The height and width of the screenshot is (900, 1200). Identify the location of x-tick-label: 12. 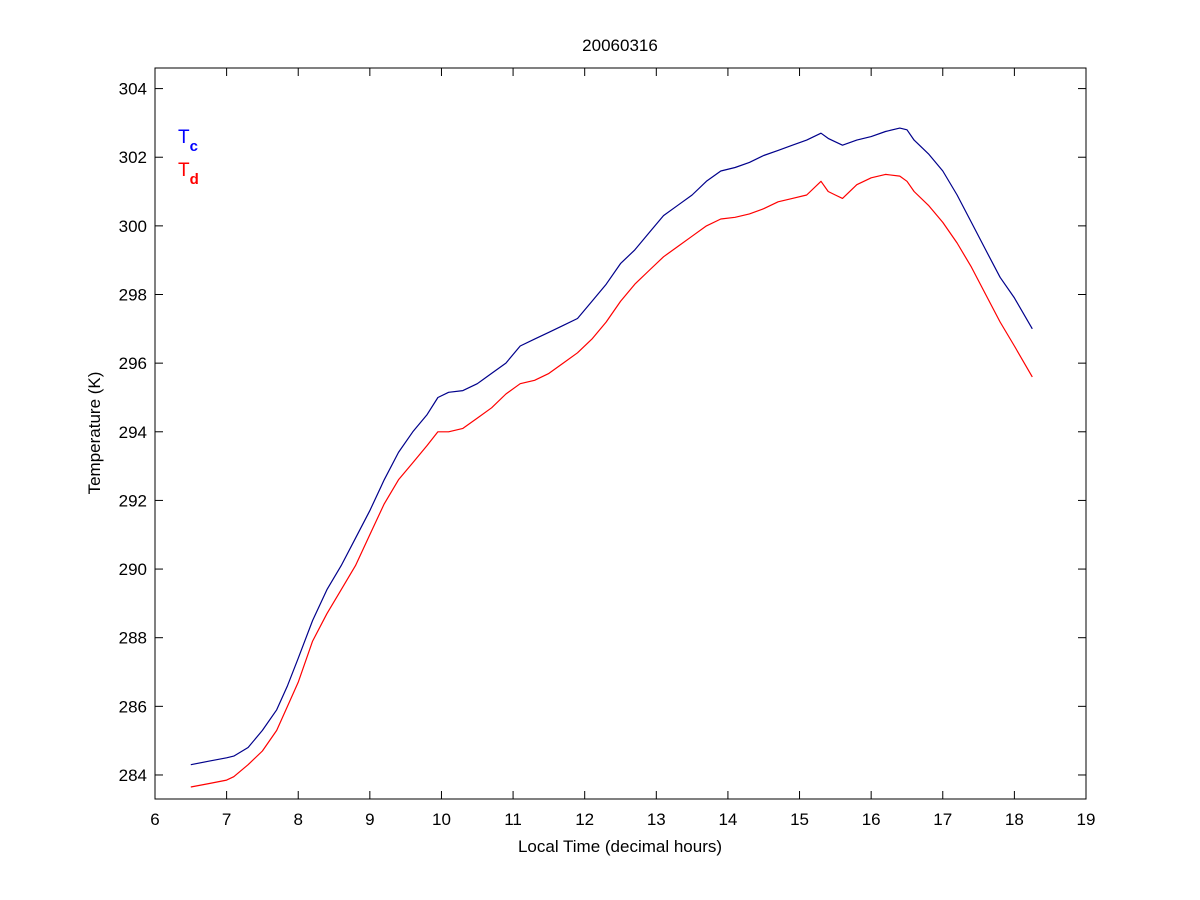
(584, 819).